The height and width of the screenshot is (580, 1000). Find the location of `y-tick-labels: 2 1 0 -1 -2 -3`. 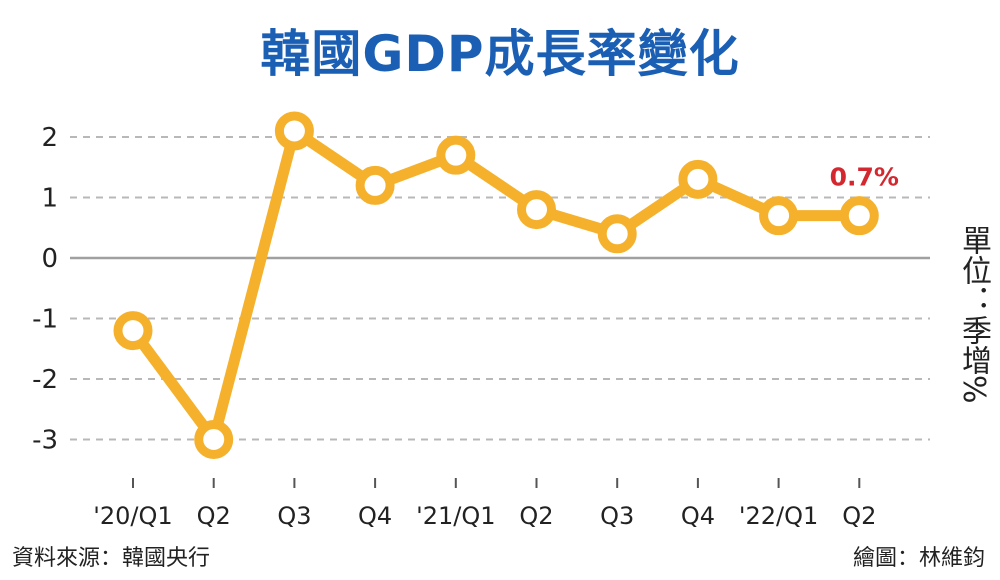

y-tick-labels: 2 1 0 -1 -2 -3 is located at coordinates (45, 289).